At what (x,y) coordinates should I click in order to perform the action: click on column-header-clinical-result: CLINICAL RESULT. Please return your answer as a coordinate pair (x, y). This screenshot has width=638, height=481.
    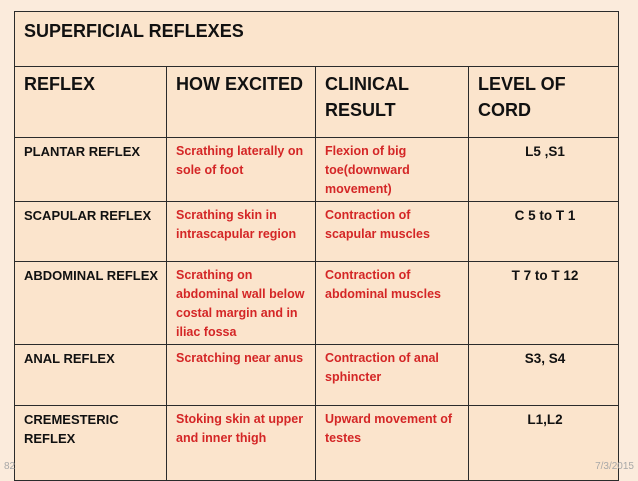
    Looking at the image, I should click on (392, 102).